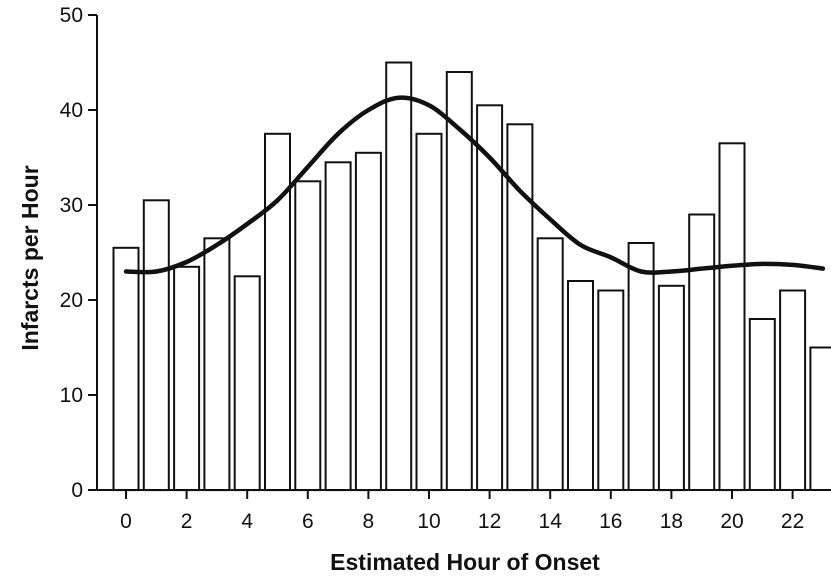 The image size is (831, 581). I want to click on x-tick-label: 4, so click(247, 521).